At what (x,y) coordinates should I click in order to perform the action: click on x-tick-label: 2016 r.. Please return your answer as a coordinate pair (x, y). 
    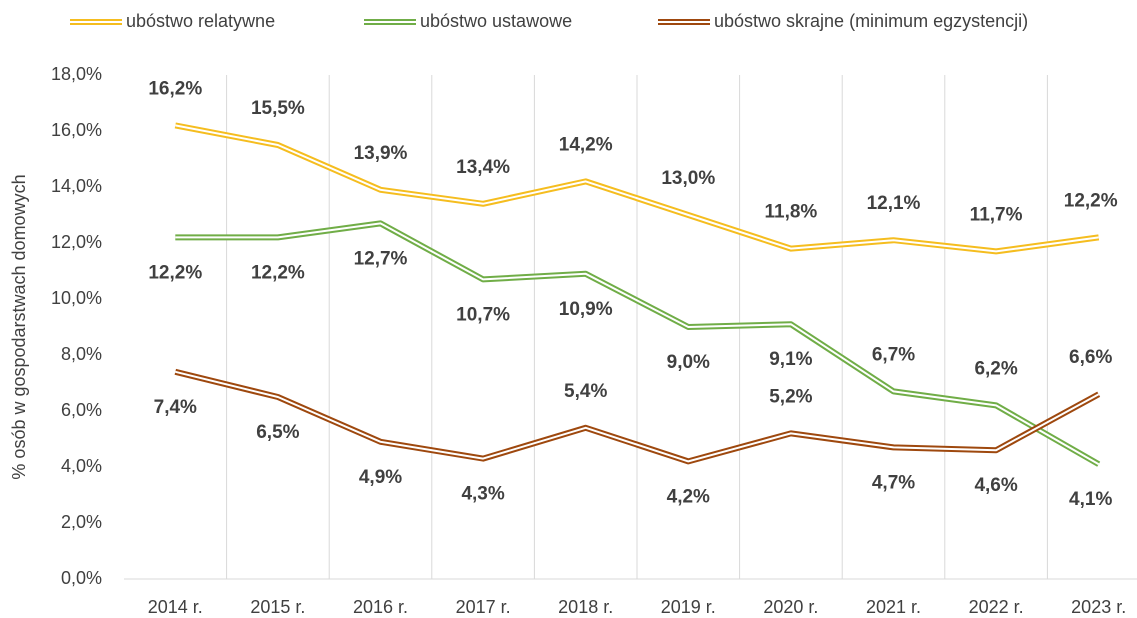
    Looking at the image, I should click on (380, 607).